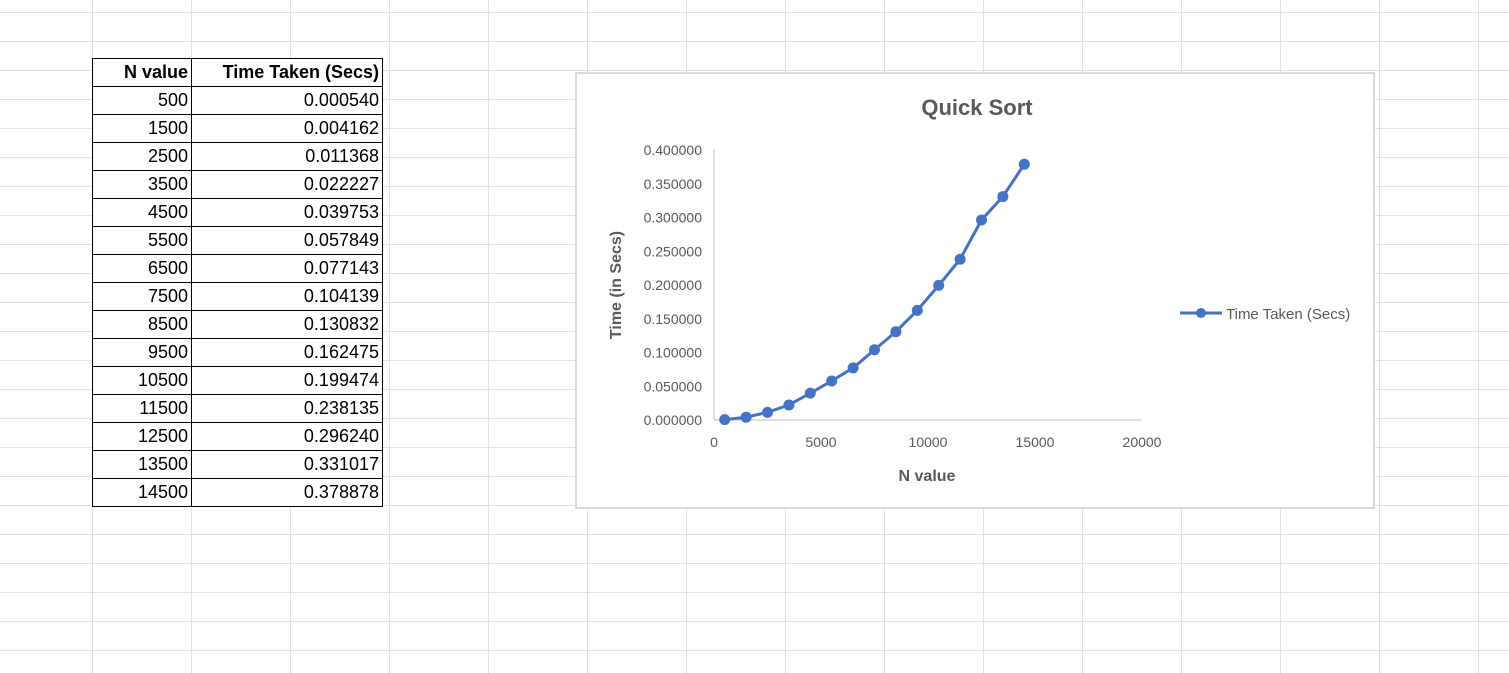 The height and width of the screenshot is (673, 1509). Describe the element at coordinates (142, 296) in the screenshot. I see `cell-n-value: 7500` at that location.